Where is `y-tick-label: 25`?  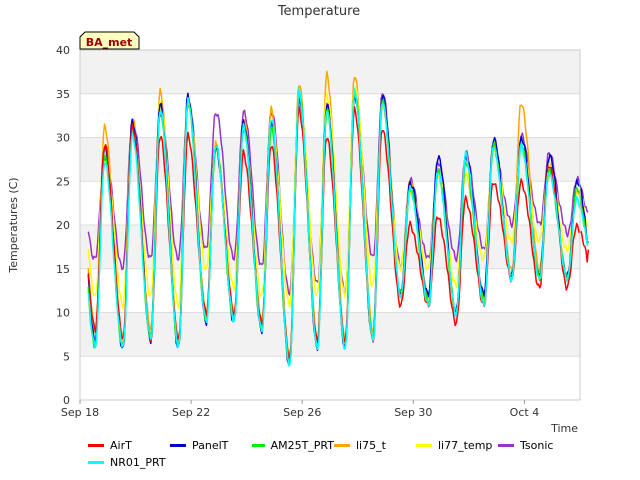
y-tick-label: 25 is located at coordinates (63, 181).